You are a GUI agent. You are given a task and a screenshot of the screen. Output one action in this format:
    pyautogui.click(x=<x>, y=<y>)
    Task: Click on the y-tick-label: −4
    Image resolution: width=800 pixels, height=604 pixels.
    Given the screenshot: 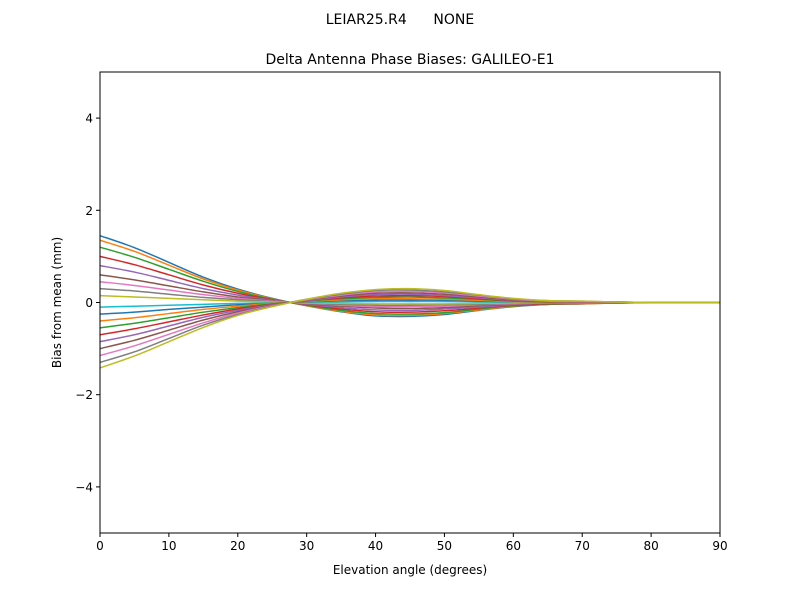 What is the action you would take?
    pyautogui.click(x=84, y=487)
    